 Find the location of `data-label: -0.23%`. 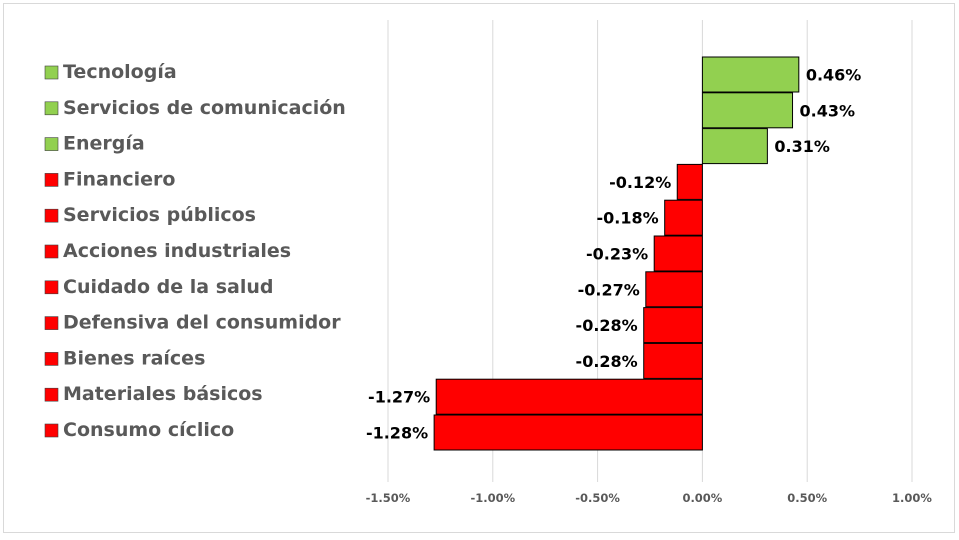

data-label: -0.23% is located at coordinates (617, 254).